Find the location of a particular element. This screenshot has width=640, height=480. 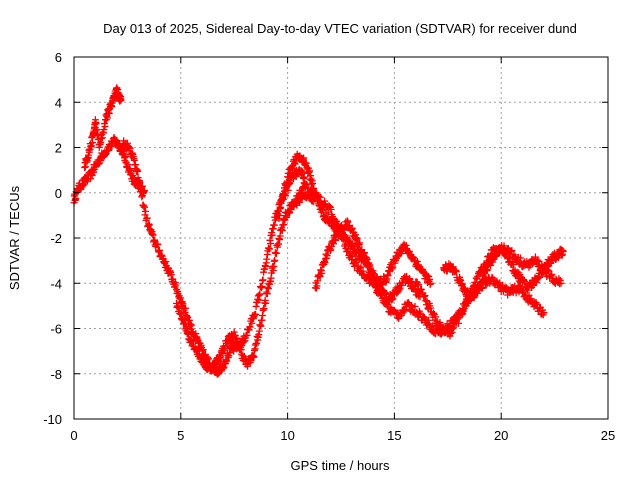

y-tick-label: 4 is located at coordinates (58, 102).